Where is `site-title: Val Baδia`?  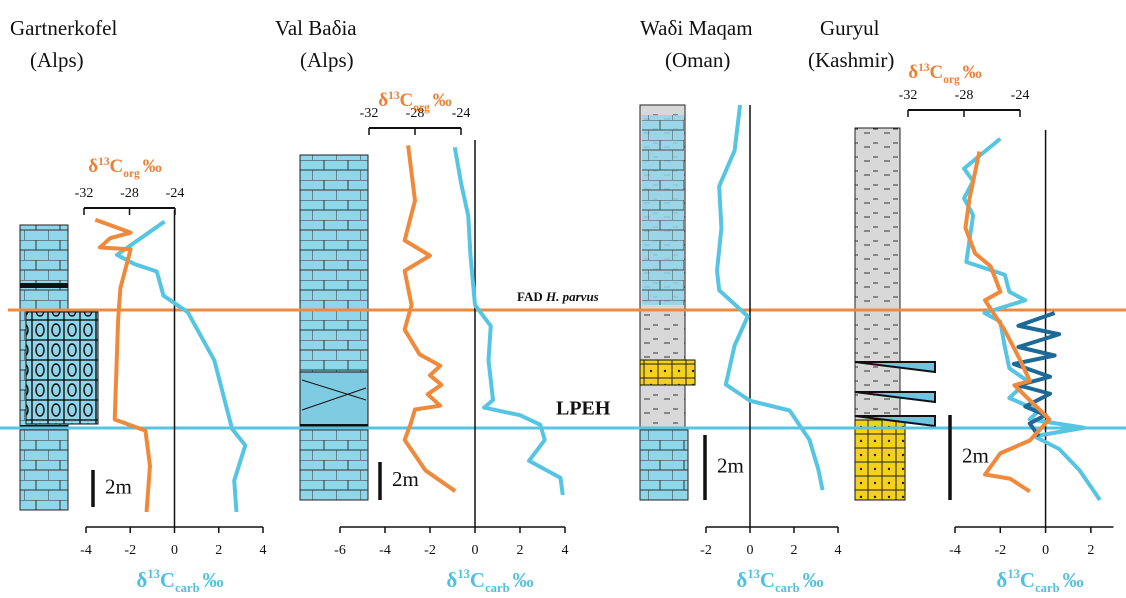 site-title: Val Baδia is located at coordinates (316, 28).